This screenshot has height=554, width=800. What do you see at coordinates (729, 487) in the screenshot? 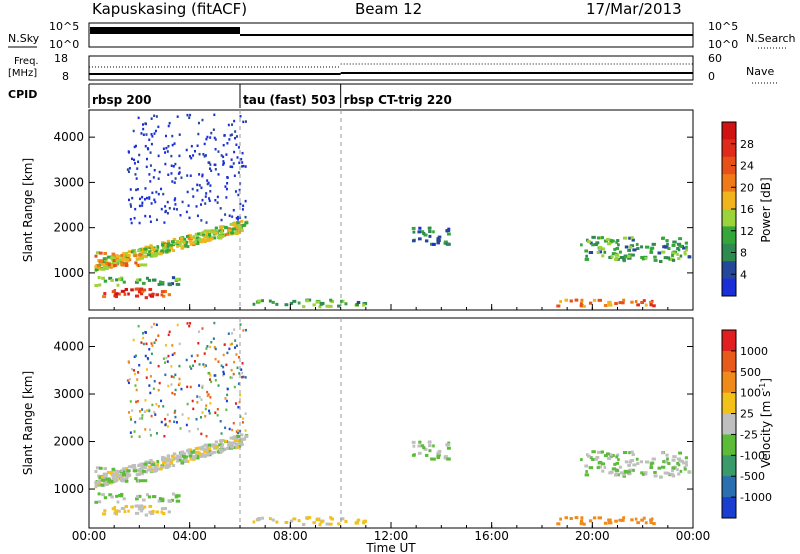
I see `velocity-colorbar-swatch` at bounding box center [729, 487].